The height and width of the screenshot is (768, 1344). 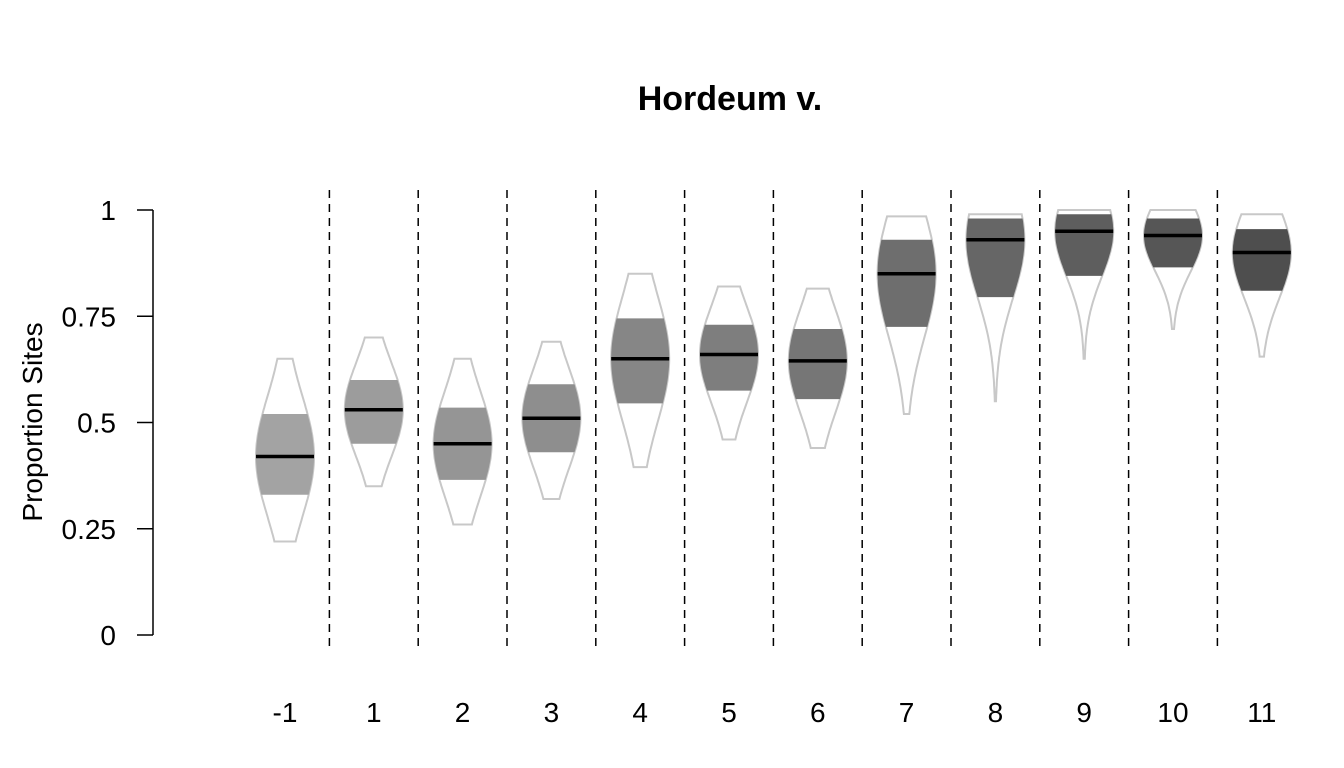 I want to click on x-tick-label: 8, so click(x=996, y=712).